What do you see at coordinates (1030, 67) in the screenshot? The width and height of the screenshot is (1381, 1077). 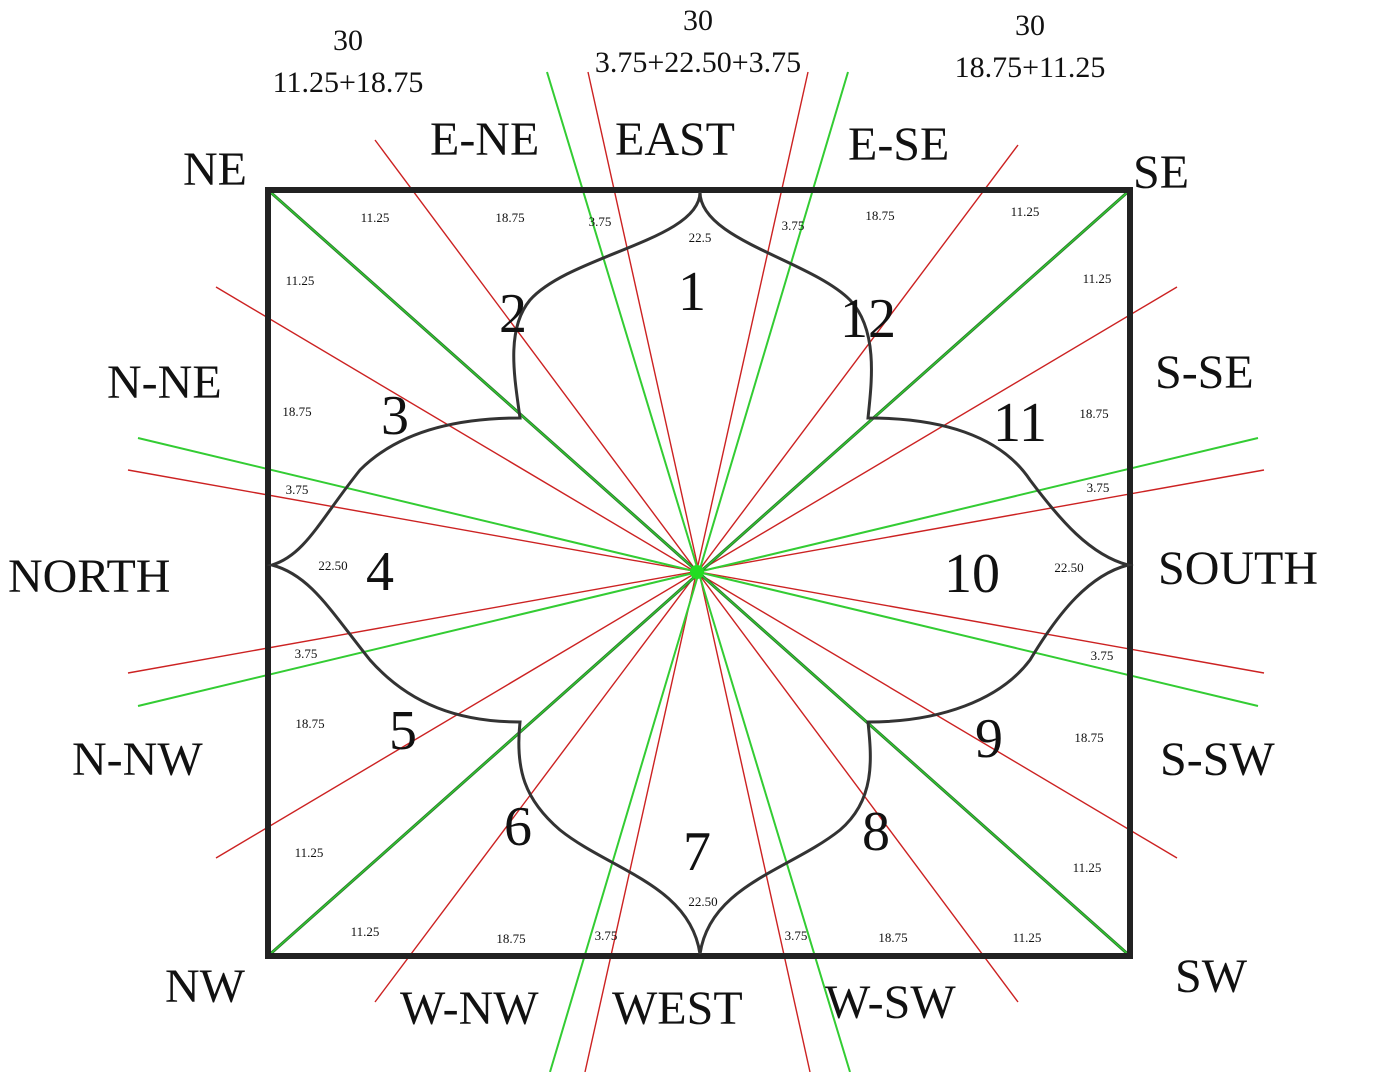 I see `top-note-right-split: 18.75+11.25` at bounding box center [1030, 67].